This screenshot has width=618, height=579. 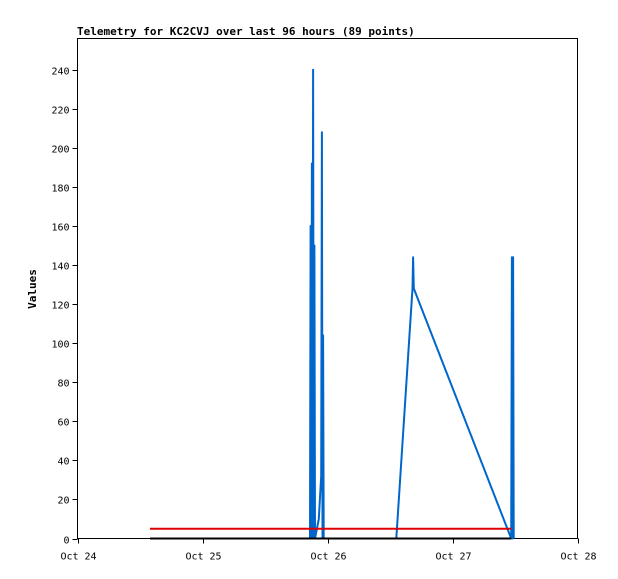 What do you see at coordinates (60, 189) in the screenshot?
I see `y-tick-label: 180` at bounding box center [60, 189].